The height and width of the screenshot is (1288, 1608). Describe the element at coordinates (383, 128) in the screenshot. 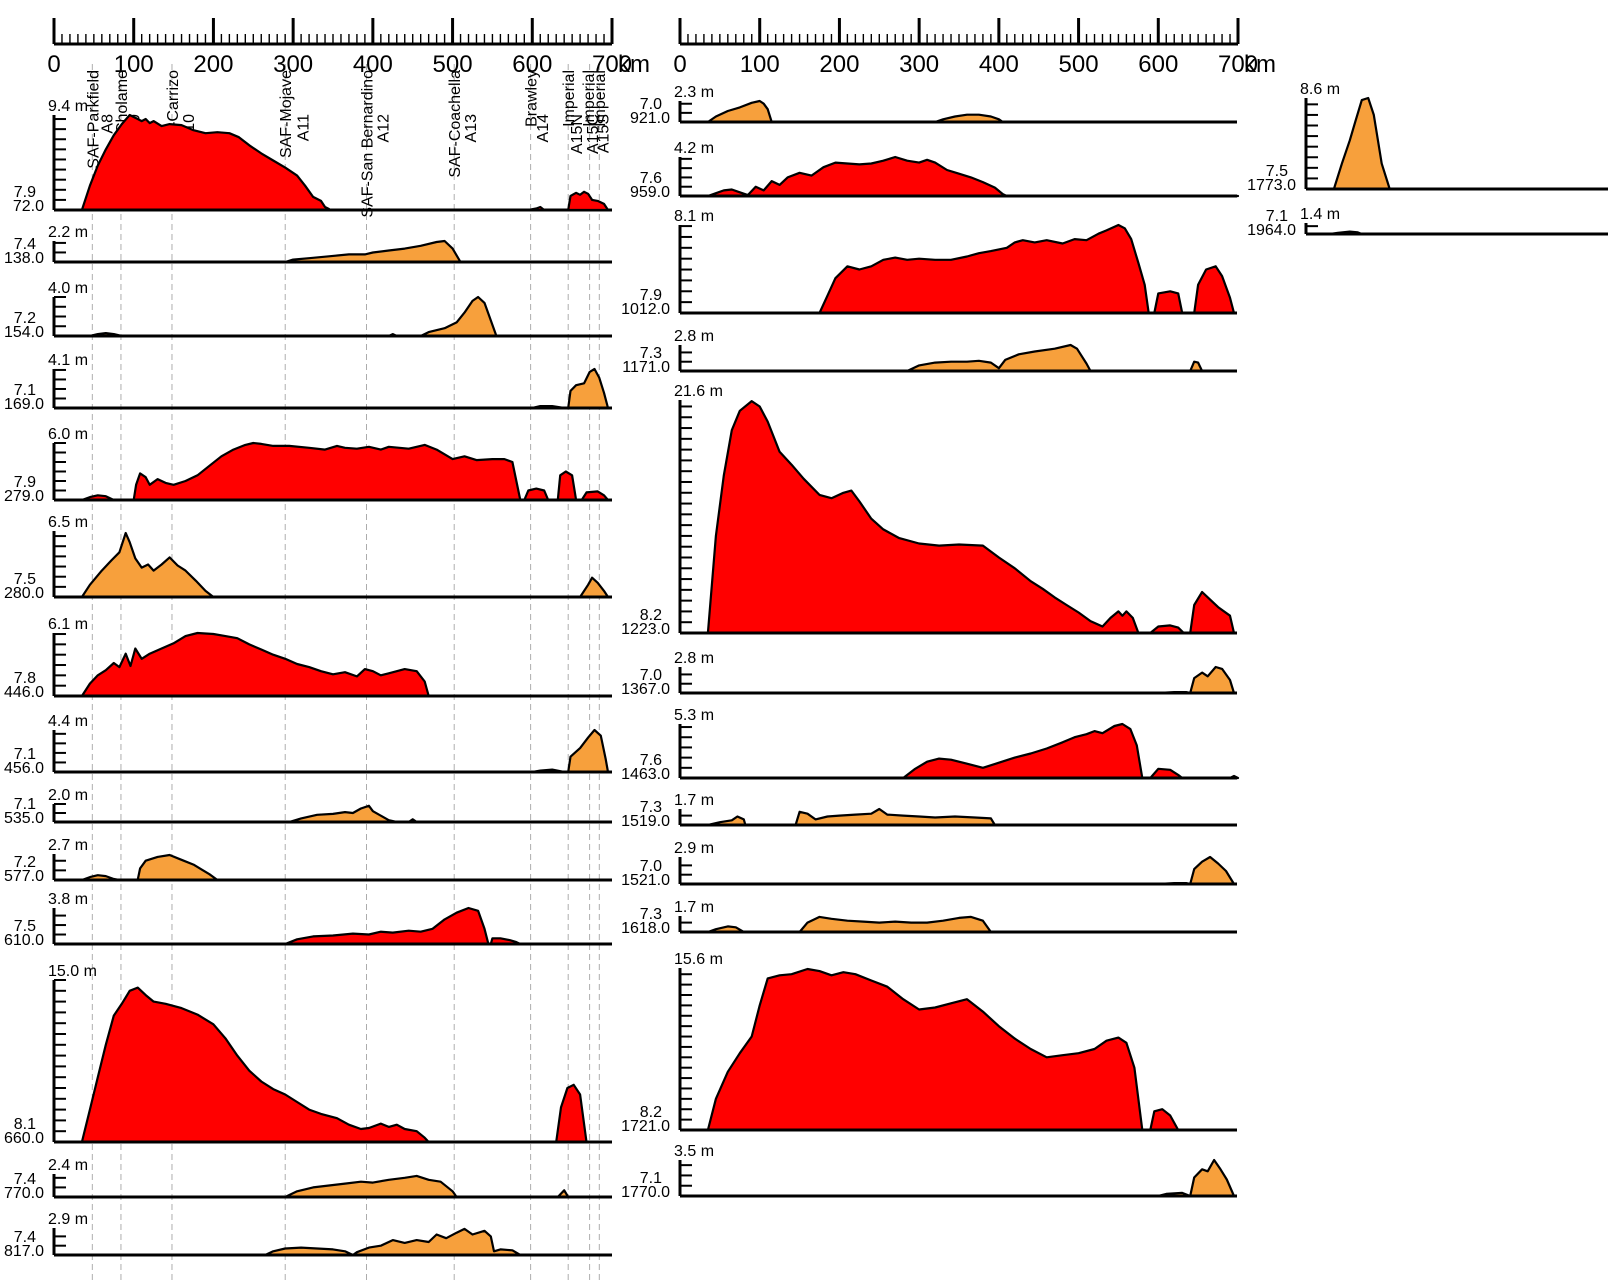

I see `fault-segment-label: A12` at that location.